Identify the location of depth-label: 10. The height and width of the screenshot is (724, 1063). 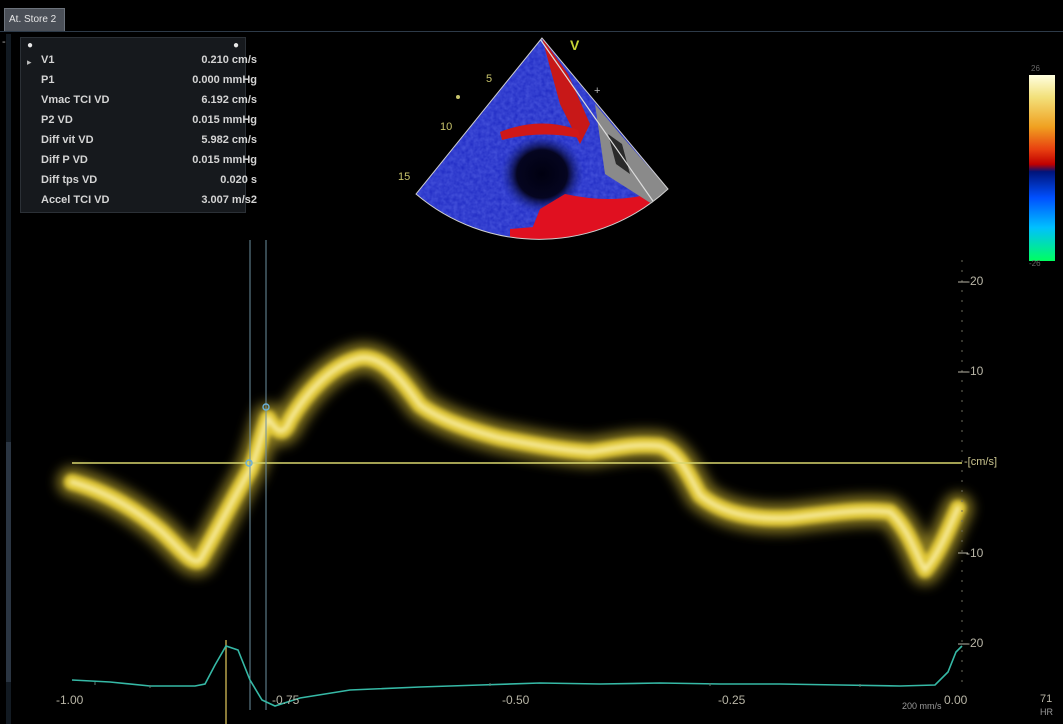
(446, 127).